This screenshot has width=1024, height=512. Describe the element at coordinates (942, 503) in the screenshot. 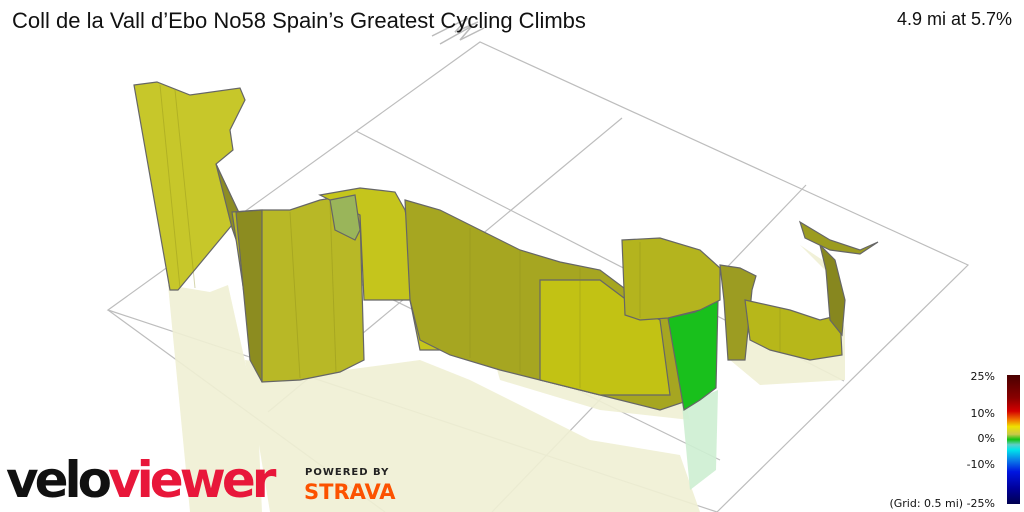

I see `legend-label-minus25: (Grid: 0.5 mi) -25%` at that location.